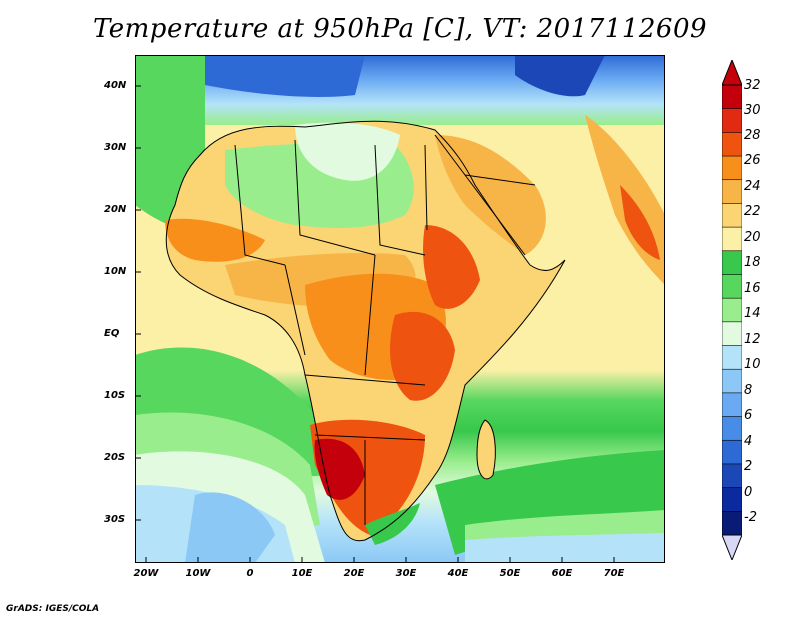  What do you see at coordinates (565, 548) in the screenshot?
I see `south-indian-cold-band` at bounding box center [565, 548].